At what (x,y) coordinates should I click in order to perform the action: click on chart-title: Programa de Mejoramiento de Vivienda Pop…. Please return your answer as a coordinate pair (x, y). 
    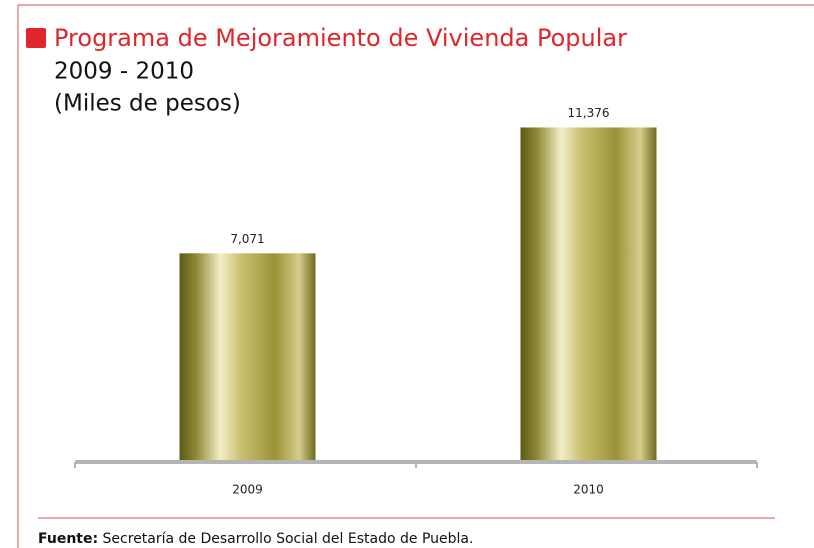
    Looking at the image, I should click on (340, 38).